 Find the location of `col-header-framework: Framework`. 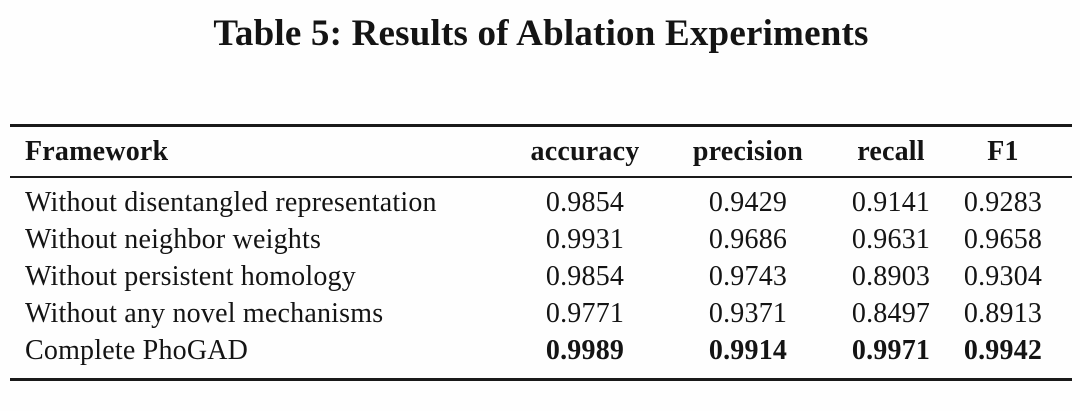

col-header-framework: Framework is located at coordinates (266, 151).